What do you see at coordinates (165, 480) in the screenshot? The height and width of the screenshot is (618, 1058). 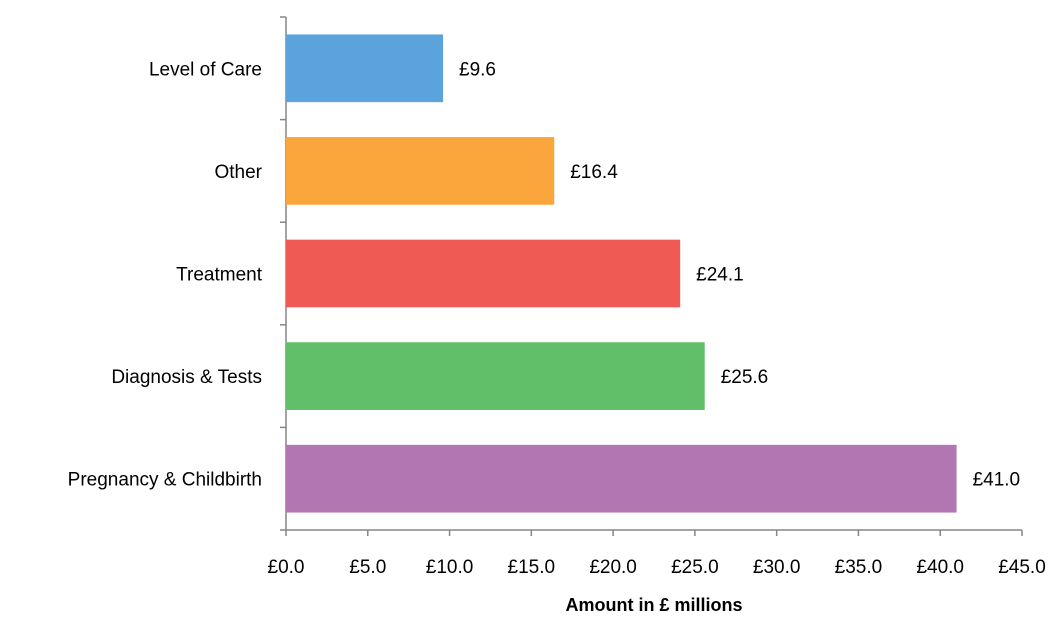 I see `y-tick-label: Pregnancy & Childbirth` at bounding box center [165, 480].